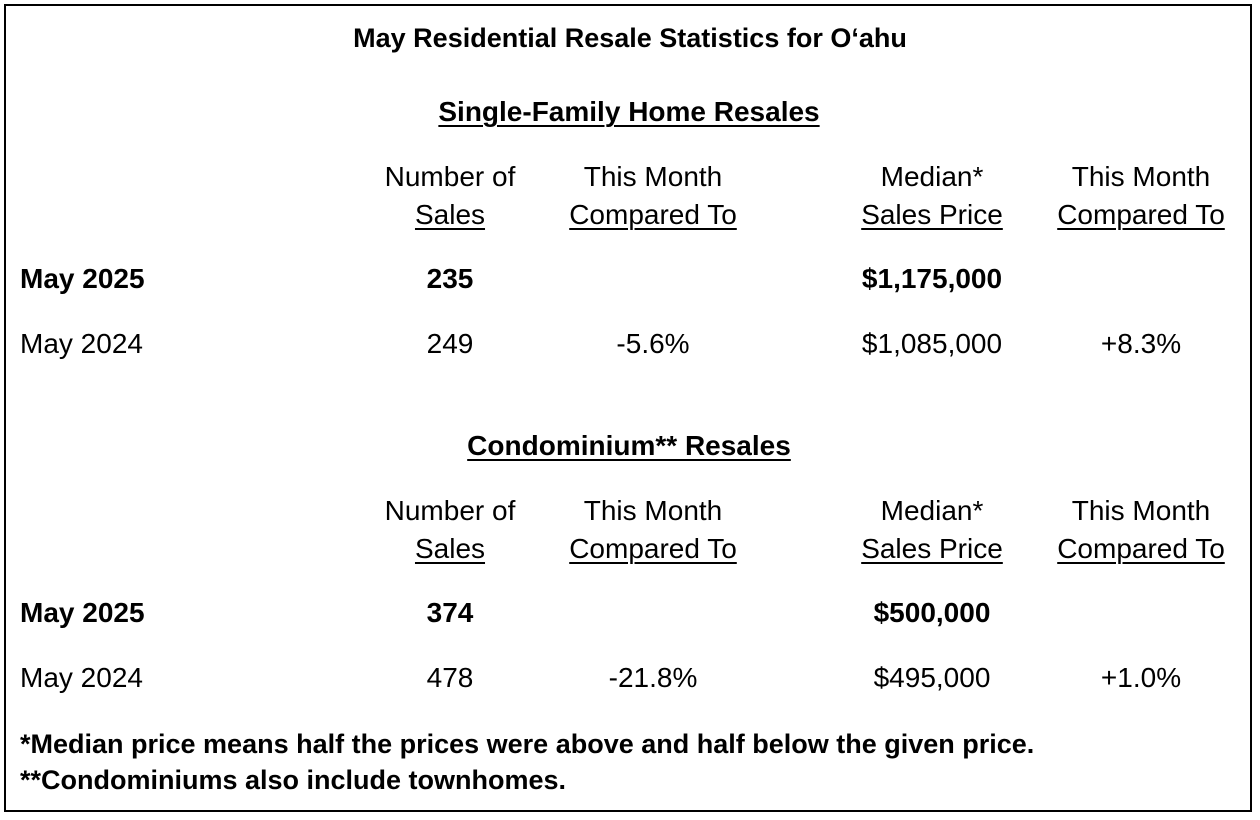  Describe the element at coordinates (293, 780) in the screenshot. I see `footnote-condominium: **Condominiums also include townhomes.` at that location.